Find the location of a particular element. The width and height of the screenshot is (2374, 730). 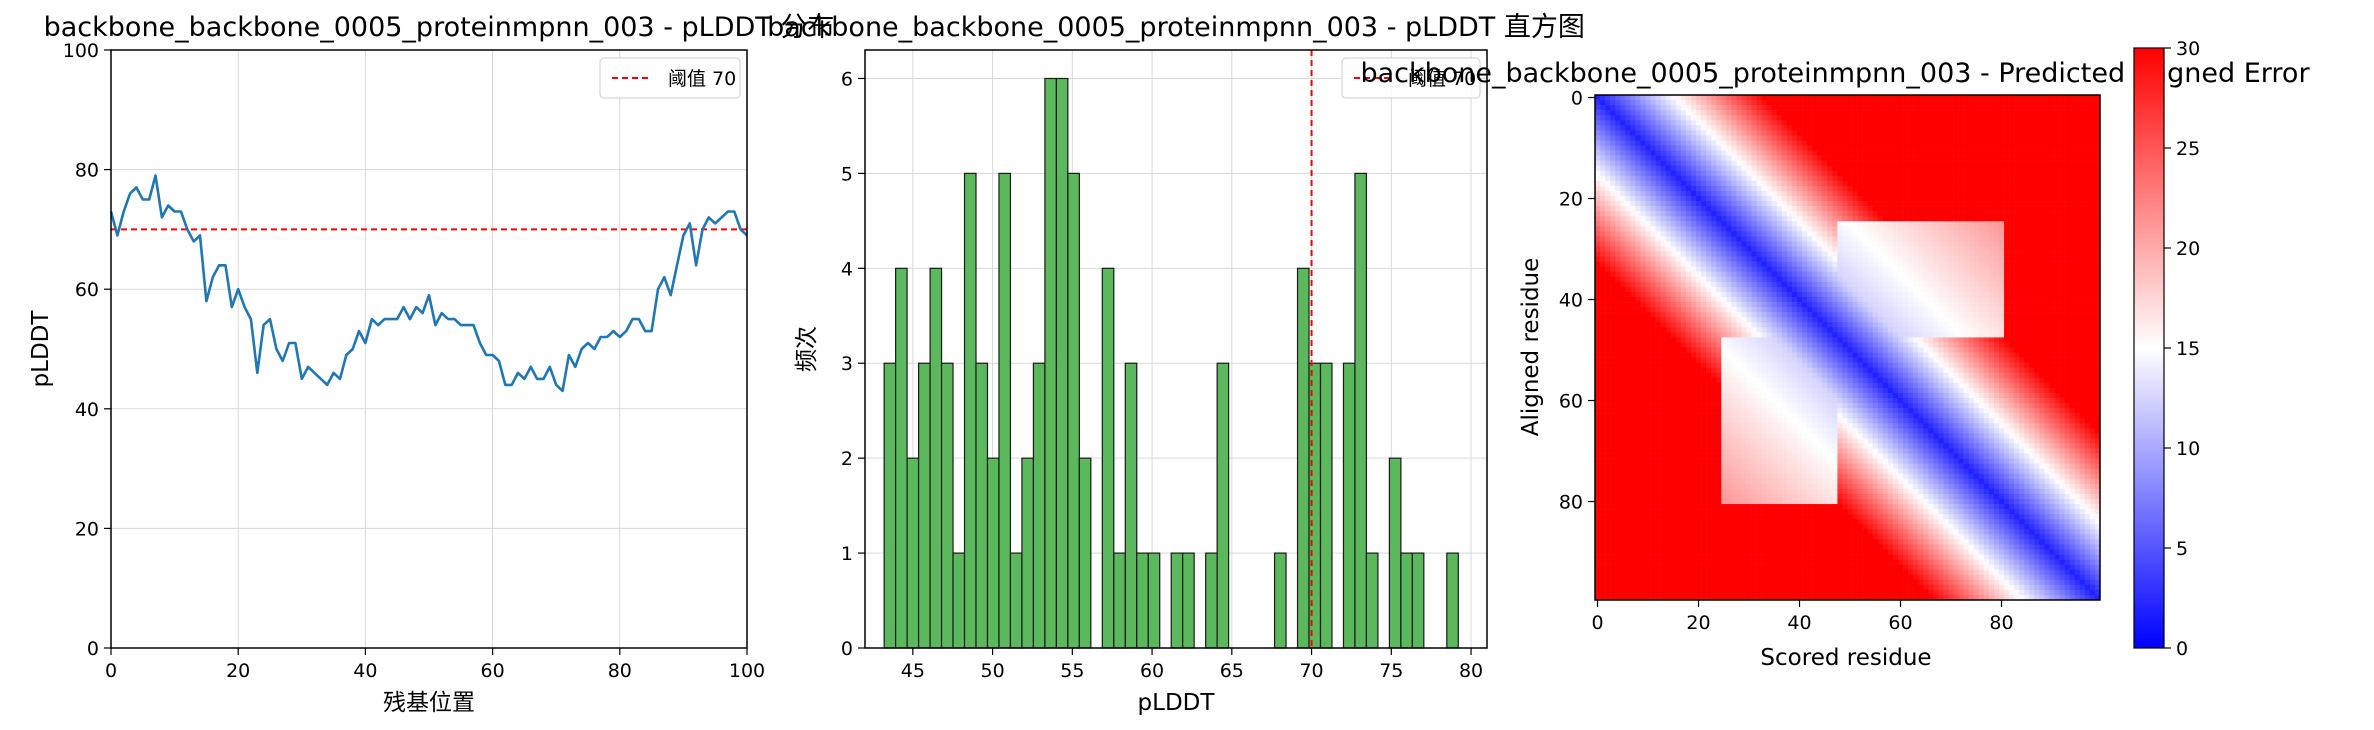

histogram-bar is located at coordinates (1303, 458).